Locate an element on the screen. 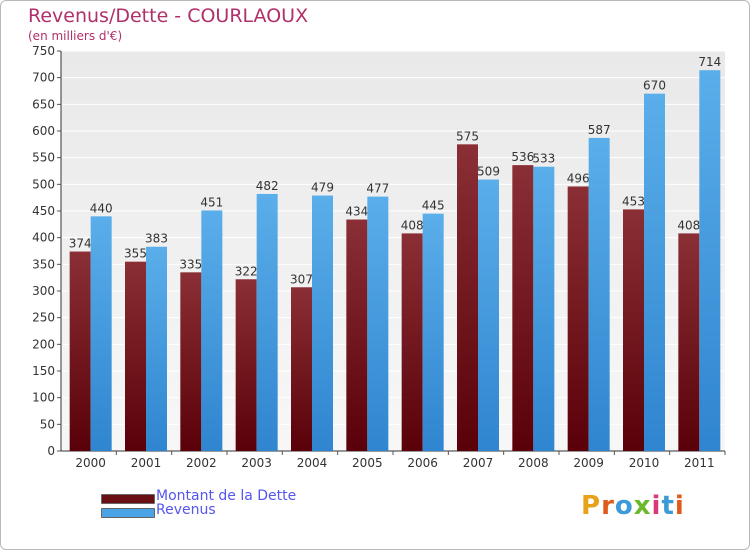 This screenshot has width=750, height=550. legend-label-debt: Montant de la Dette is located at coordinates (226, 496).